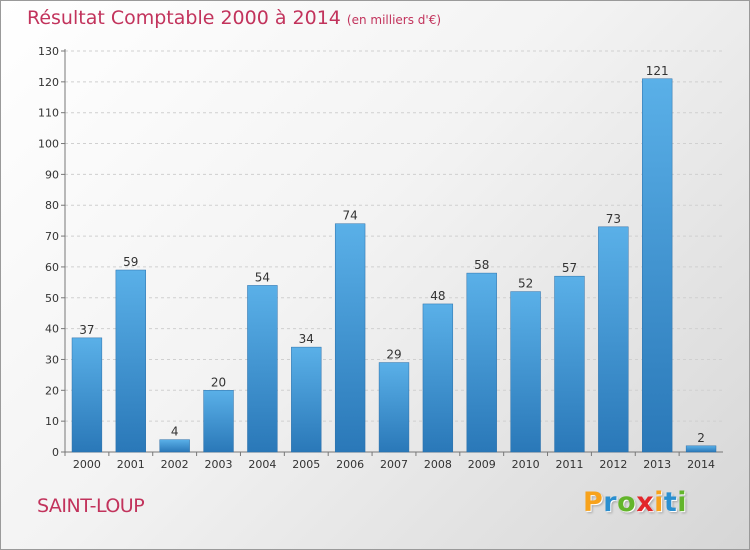 The width and height of the screenshot is (750, 550). Describe the element at coordinates (627, 502) in the screenshot. I see `logo-letter: o` at that location.